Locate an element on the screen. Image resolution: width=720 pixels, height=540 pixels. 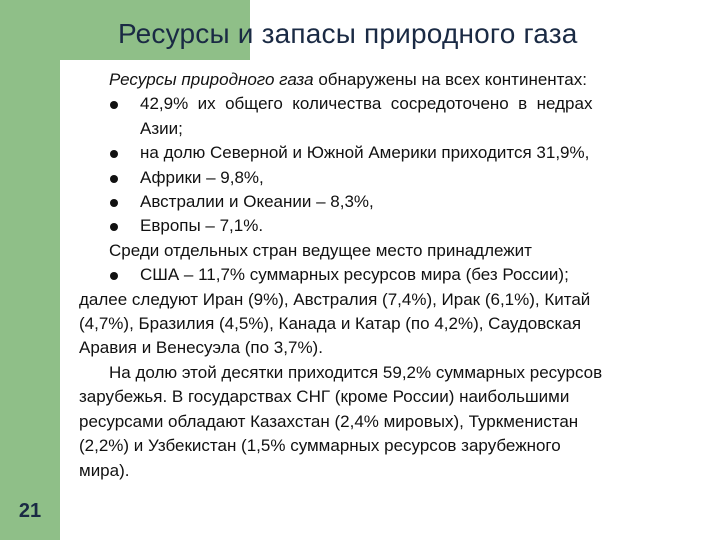
bullet-continuation: Азии; is located at coordinates (161, 128).